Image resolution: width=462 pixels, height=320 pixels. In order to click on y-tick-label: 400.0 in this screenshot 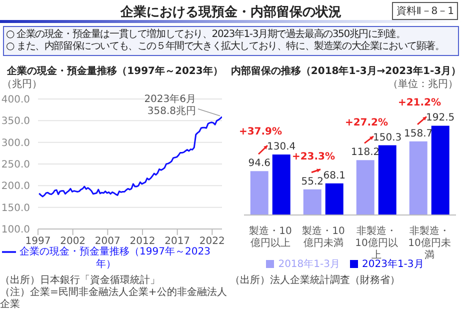, I will do `click(15, 100)`.